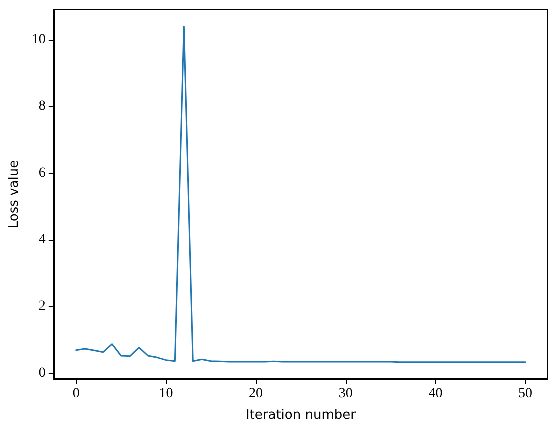 This screenshot has height=429, width=557. Describe the element at coordinates (39, 40) in the screenshot. I see `y-tick-label: 10` at that location.